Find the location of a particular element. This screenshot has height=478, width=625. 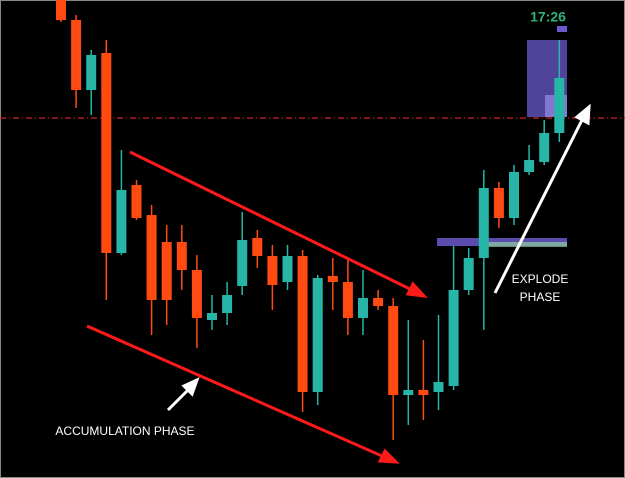

annotation: PHASE is located at coordinates (540, 297).